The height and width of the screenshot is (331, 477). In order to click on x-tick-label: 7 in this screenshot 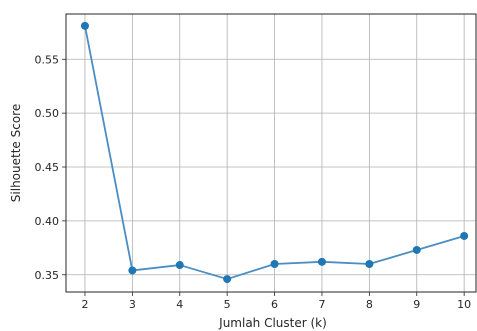, I will do `click(321, 304)`.